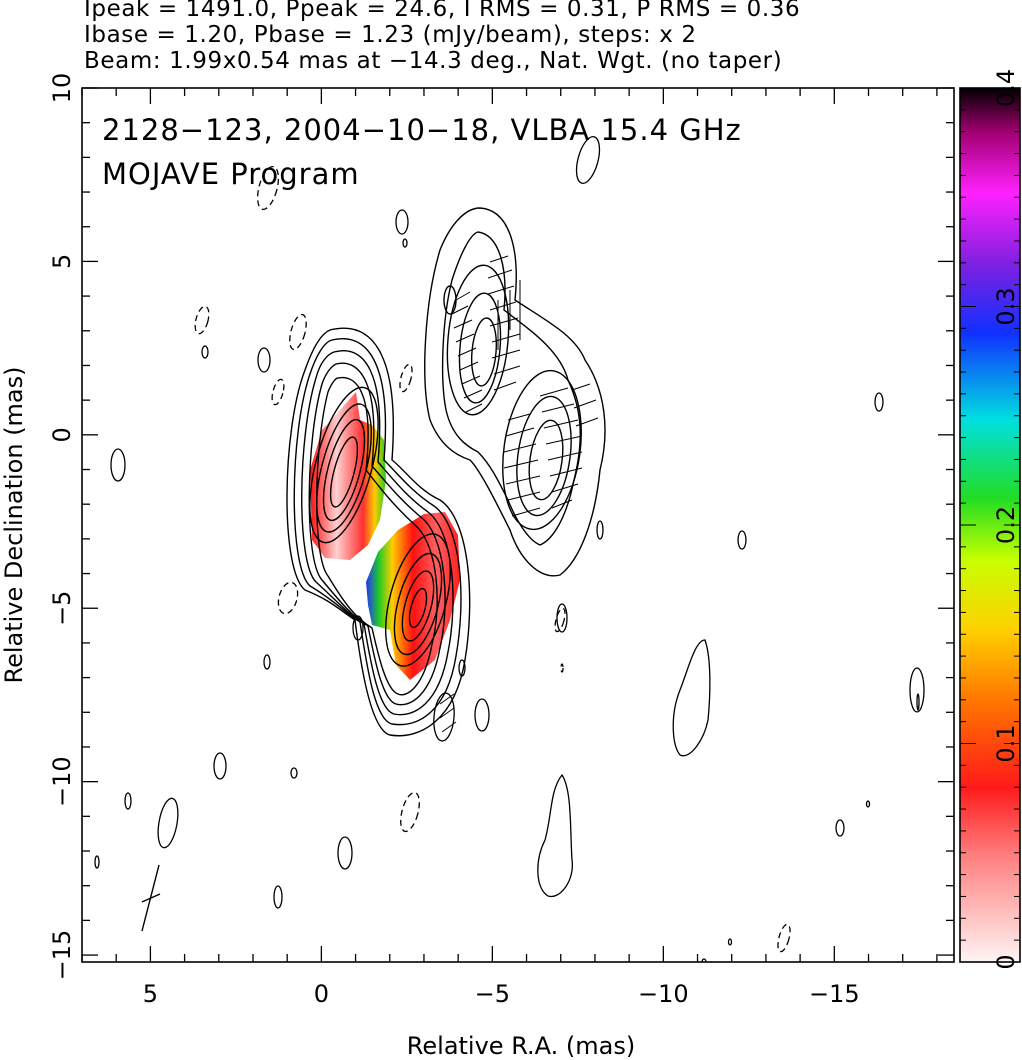 This screenshot has height=1060, width=1022. I want to click on y-tick-label: 5, so click(62, 261).